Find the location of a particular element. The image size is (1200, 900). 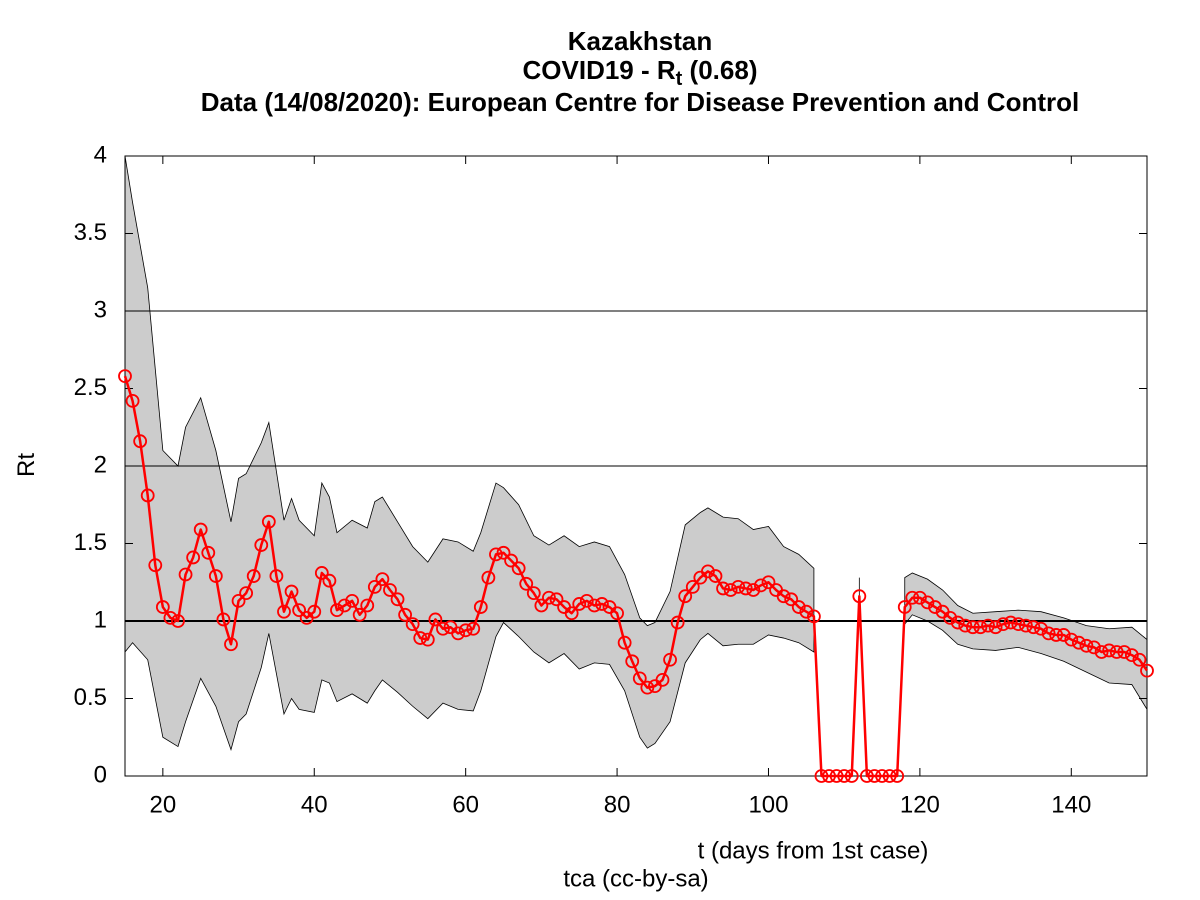

y-tick-label: 0.5 is located at coordinates (90, 697).